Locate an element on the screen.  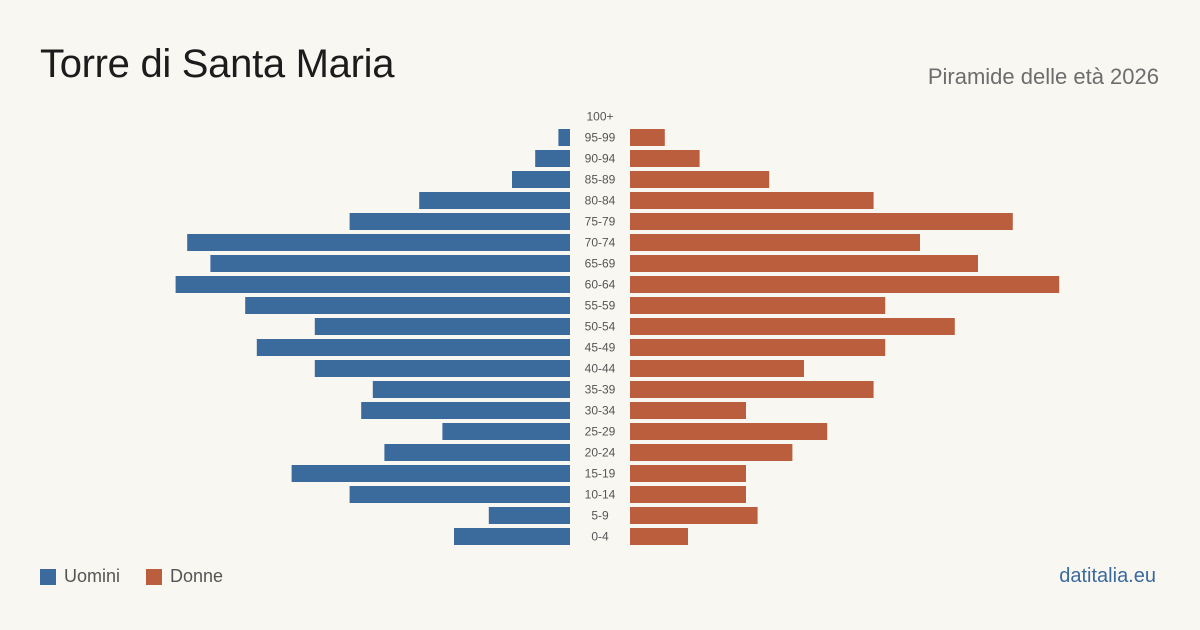
legend-label-donne: Donne is located at coordinates (197, 576).